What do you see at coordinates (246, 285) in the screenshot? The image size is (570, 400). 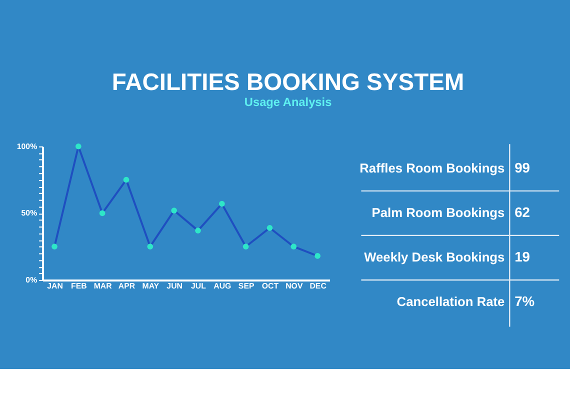 I see `x-tick-label: SEP` at bounding box center [246, 285].